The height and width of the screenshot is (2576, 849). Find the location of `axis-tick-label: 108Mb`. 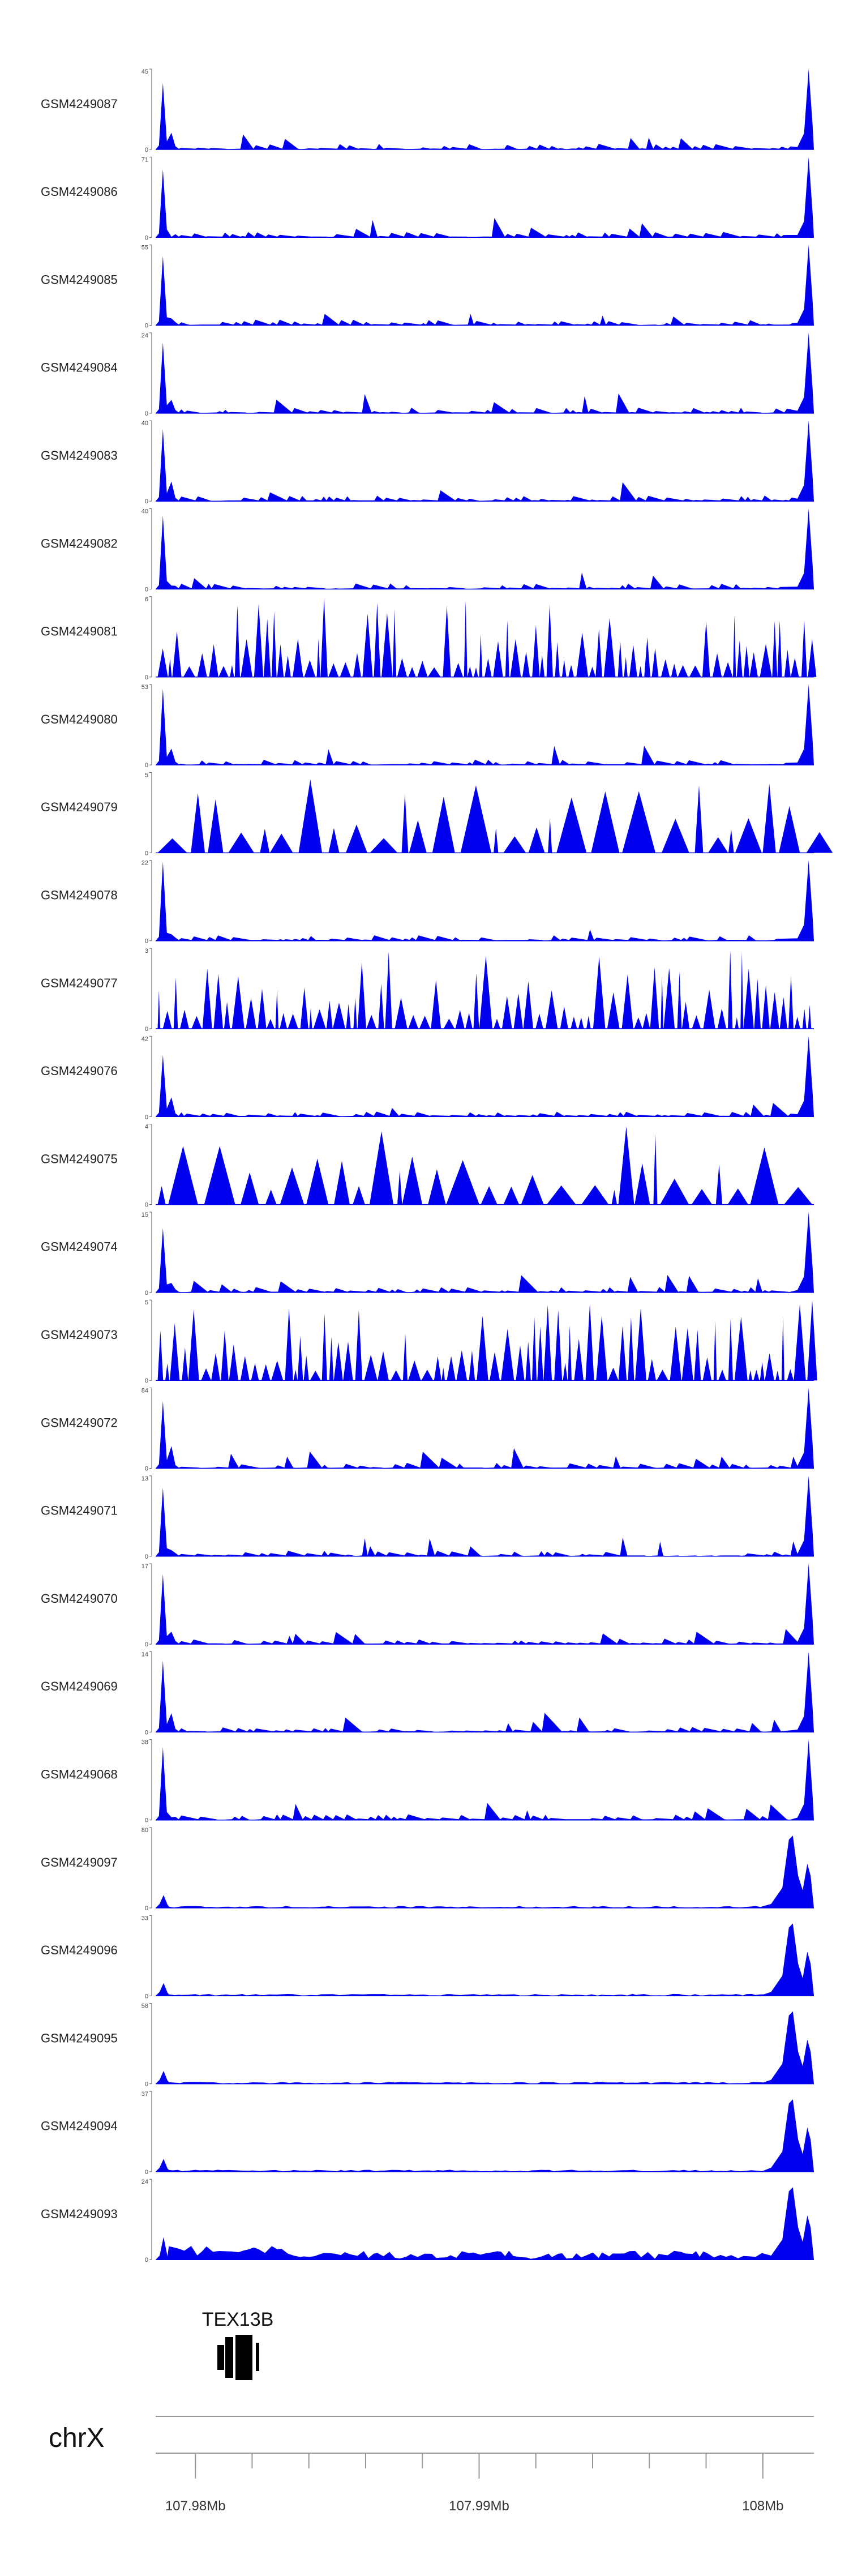

axis-tick-label: 108Mb is located at coordinates (762, 2506).